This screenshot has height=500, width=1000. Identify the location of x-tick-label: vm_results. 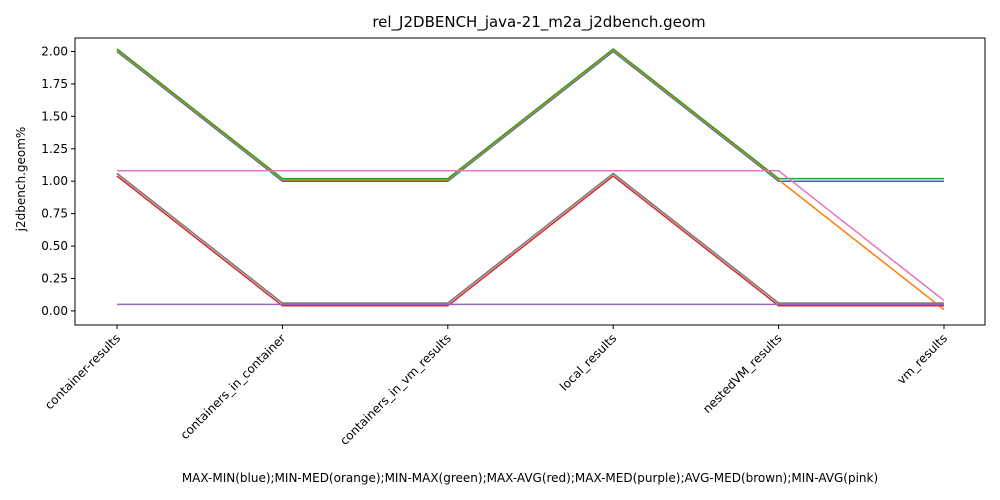
(922, 359).